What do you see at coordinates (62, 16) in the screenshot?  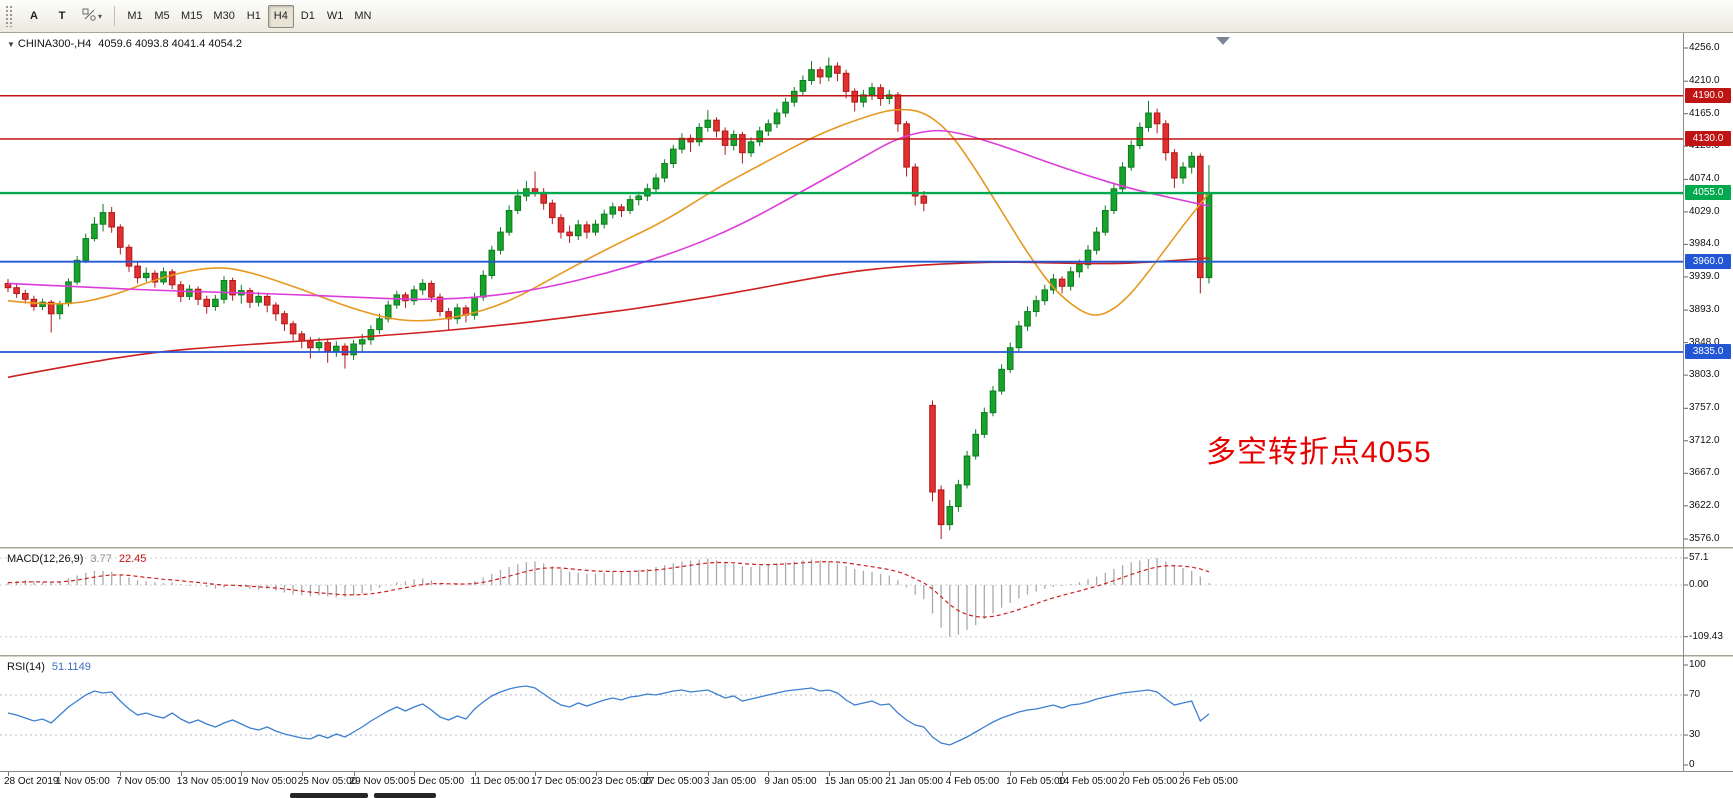 I see `text-tool-button: T` at bounding box center [62, 16].